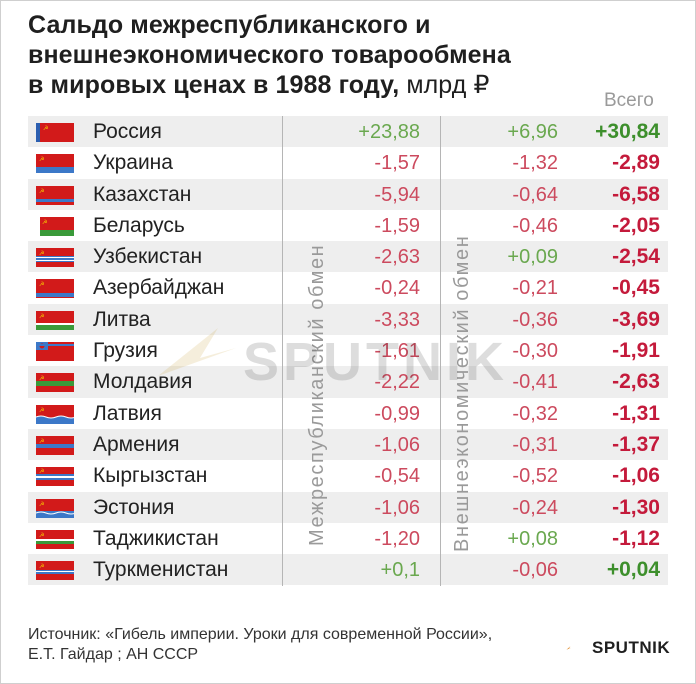 The width and height of the screenshot is (696, 684). I want to click on foreign-trade-value: -0,41, so click(535, 382).